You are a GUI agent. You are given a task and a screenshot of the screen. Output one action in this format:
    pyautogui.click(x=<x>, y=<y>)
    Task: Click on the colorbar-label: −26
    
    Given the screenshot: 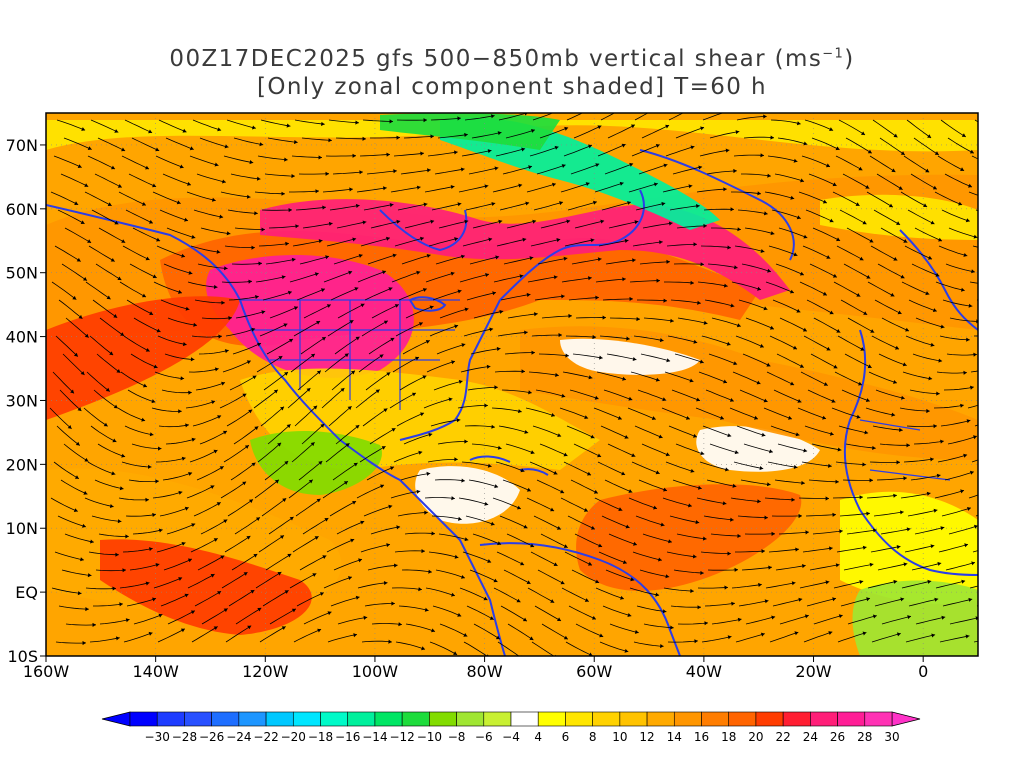 What is the action you would take?
    pyautogui.click(x=211, y=737)
    